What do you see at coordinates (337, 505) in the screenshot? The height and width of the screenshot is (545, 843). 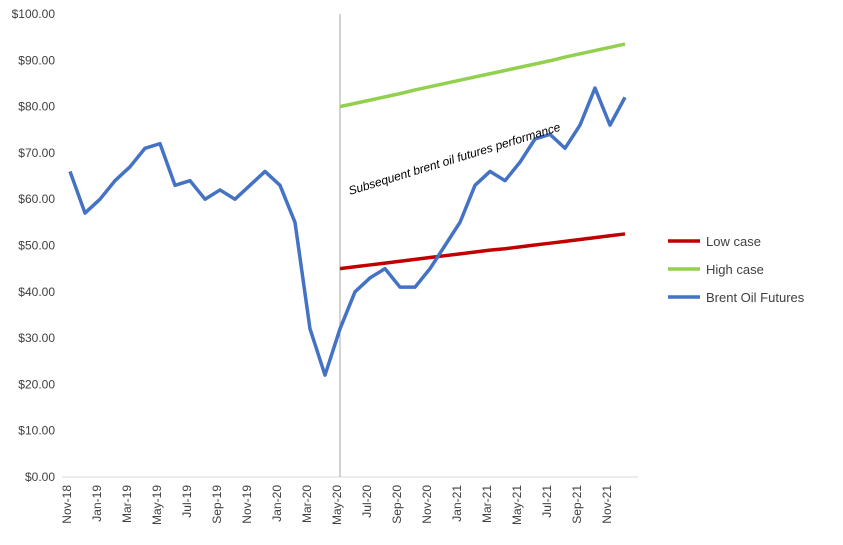 I see `x-tick-label: May-20` at bounding box center [337, 505].